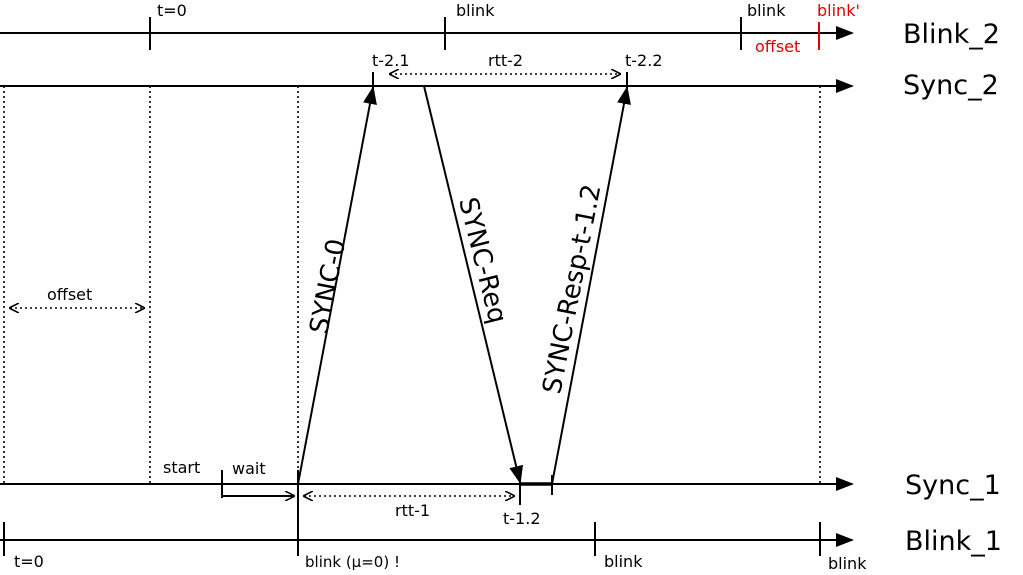 The image size is (1023, 575). I want to click on syncresp-label: SYNC-Resp-t-1.2, so click(572, 289).